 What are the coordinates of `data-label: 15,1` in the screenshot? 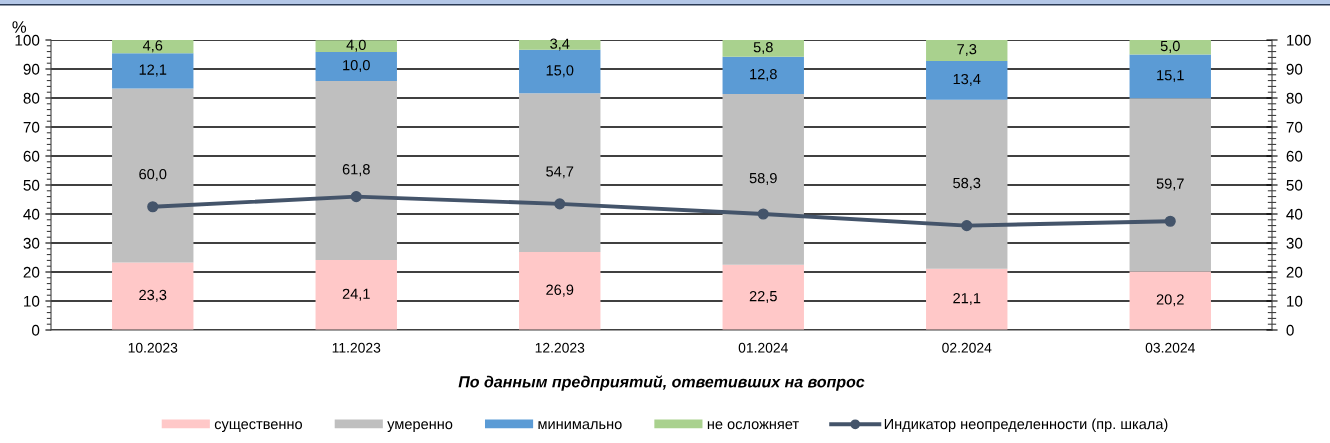 It's located at (1170, 76).